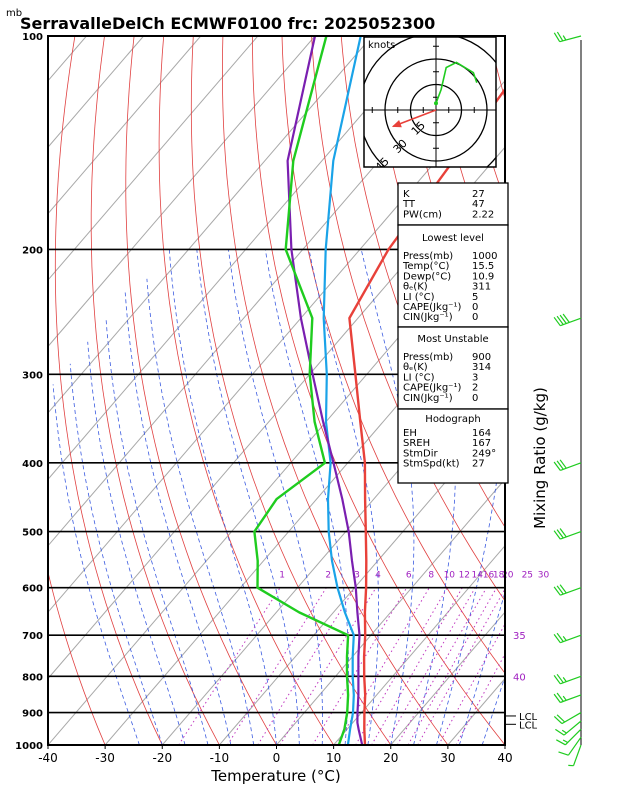 The height and width of the screenshot is (800, 618). Describe the element at coordinates (415, 287) in the screenshot. I see `lowest-level-label: θₑ(K)` at that location.